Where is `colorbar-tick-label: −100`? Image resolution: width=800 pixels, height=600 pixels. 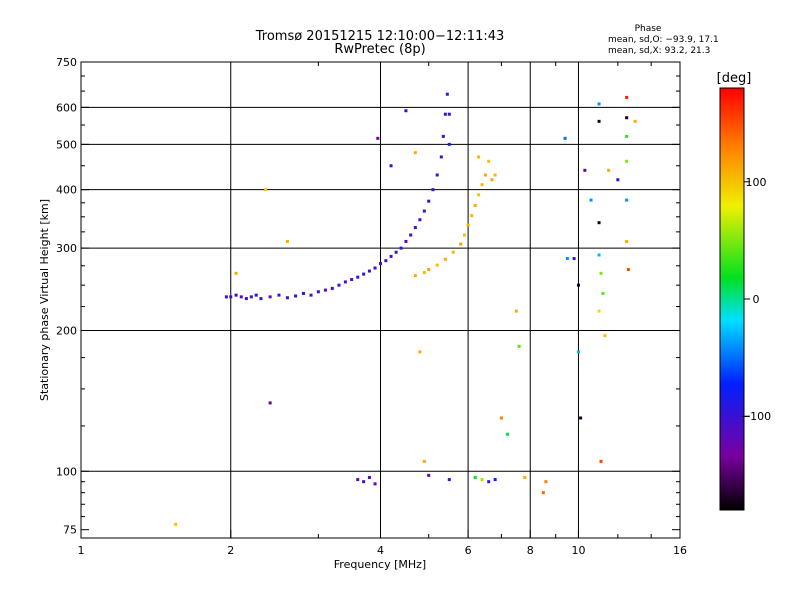
colorbar-tick-label: −100 is located at coordinates (756, 416).